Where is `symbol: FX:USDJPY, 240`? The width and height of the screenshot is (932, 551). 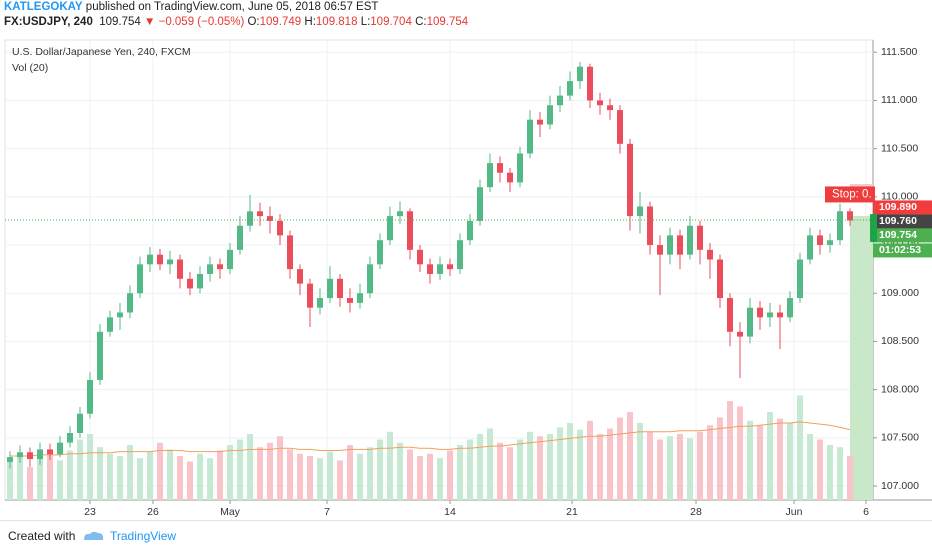
symbol: FX:USDJPY, 240 is located at coordinates (48, 22).